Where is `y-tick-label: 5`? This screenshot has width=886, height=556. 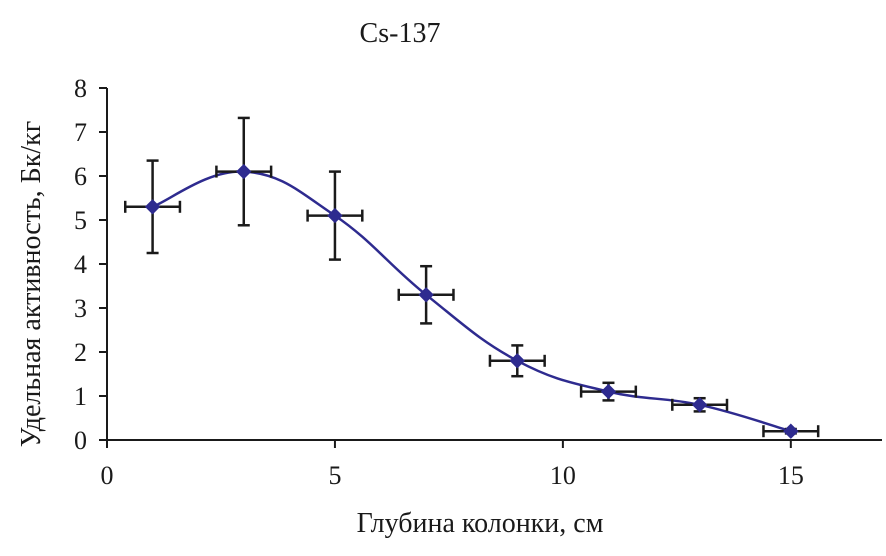 y-tick-label: 5 is located at coordinates (80, 220).